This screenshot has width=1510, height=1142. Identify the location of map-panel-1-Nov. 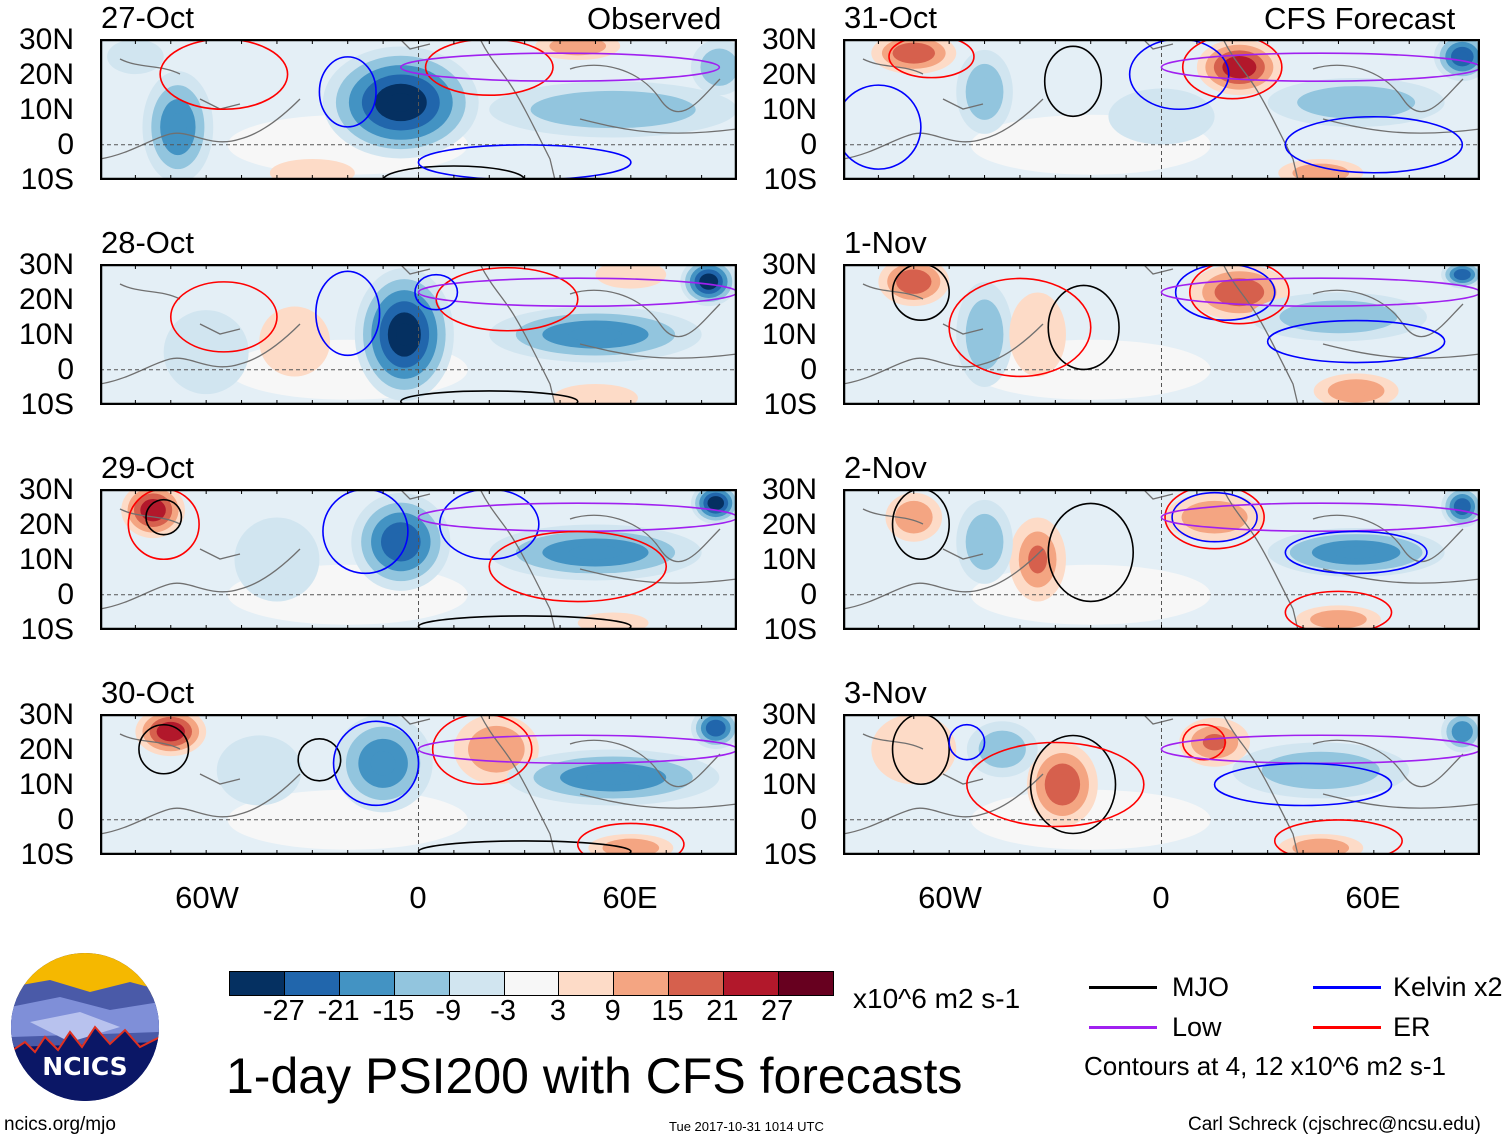
(1161, 334).